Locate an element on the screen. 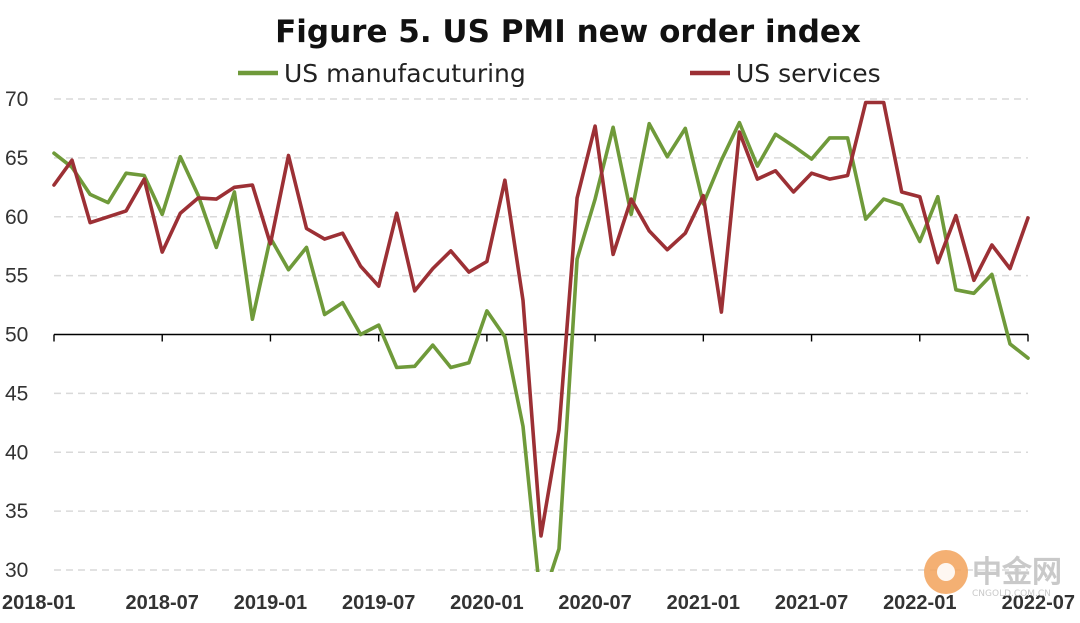 The image size is (1080, 623). x-tick-label: 2020-07 is located at coordinates (594, 603).